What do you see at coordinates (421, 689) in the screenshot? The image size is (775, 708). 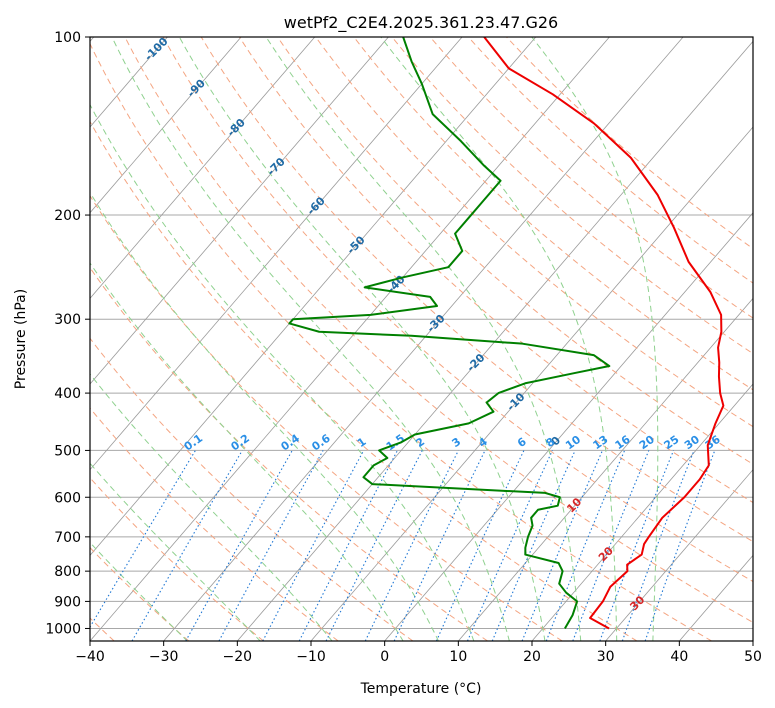 I see `x-axis-label: Temperature (°C)` at bounding box center [421, 689].